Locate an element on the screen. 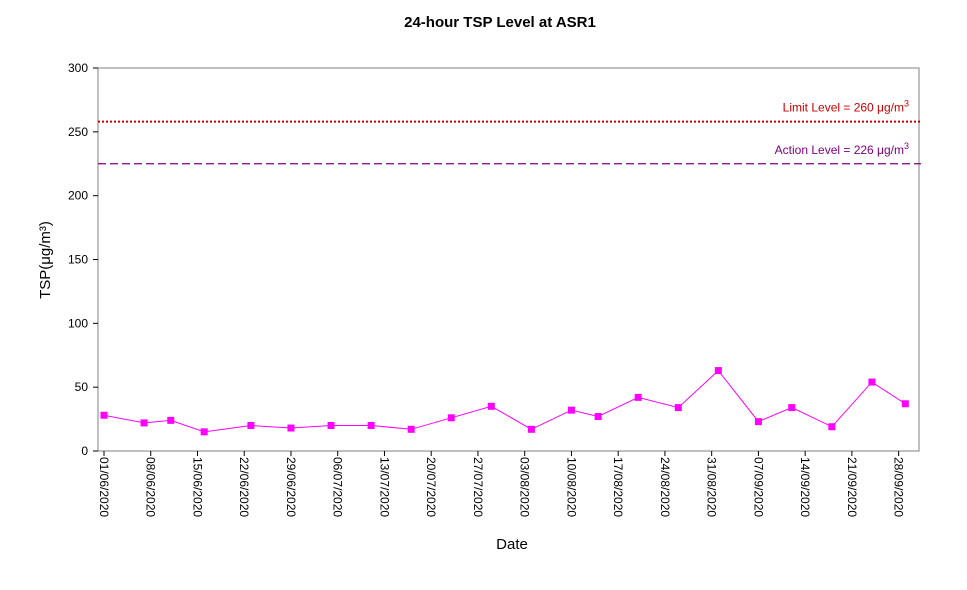 The image size is (967, 590). y-axis: 0 50 100 150 200 250 300 is located at coordinates (83, 259).